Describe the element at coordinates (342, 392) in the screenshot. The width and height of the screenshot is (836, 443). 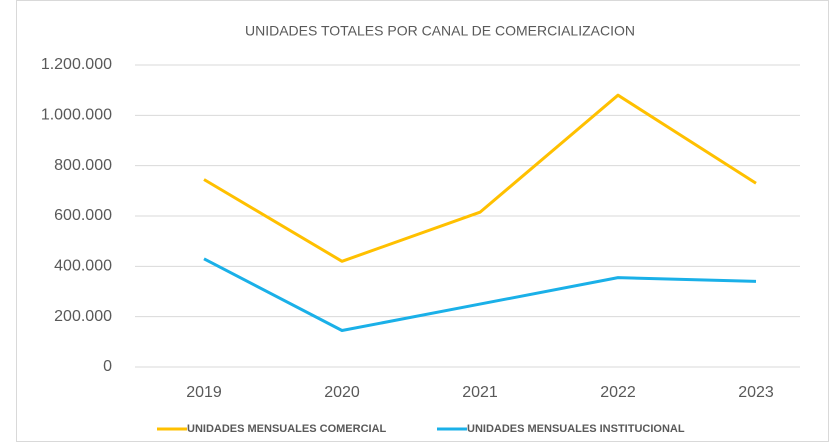
I see `x-tick-label: 2020` at that location.